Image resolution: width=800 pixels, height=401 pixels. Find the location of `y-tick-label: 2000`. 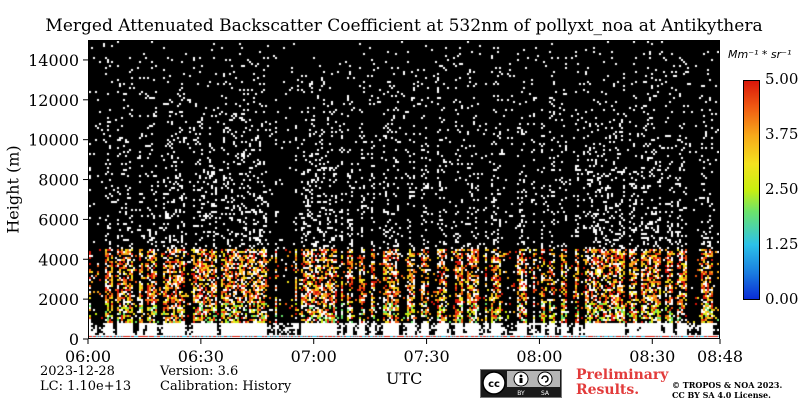

y-tick-label: 2000 is located at coordinates (58, 299).